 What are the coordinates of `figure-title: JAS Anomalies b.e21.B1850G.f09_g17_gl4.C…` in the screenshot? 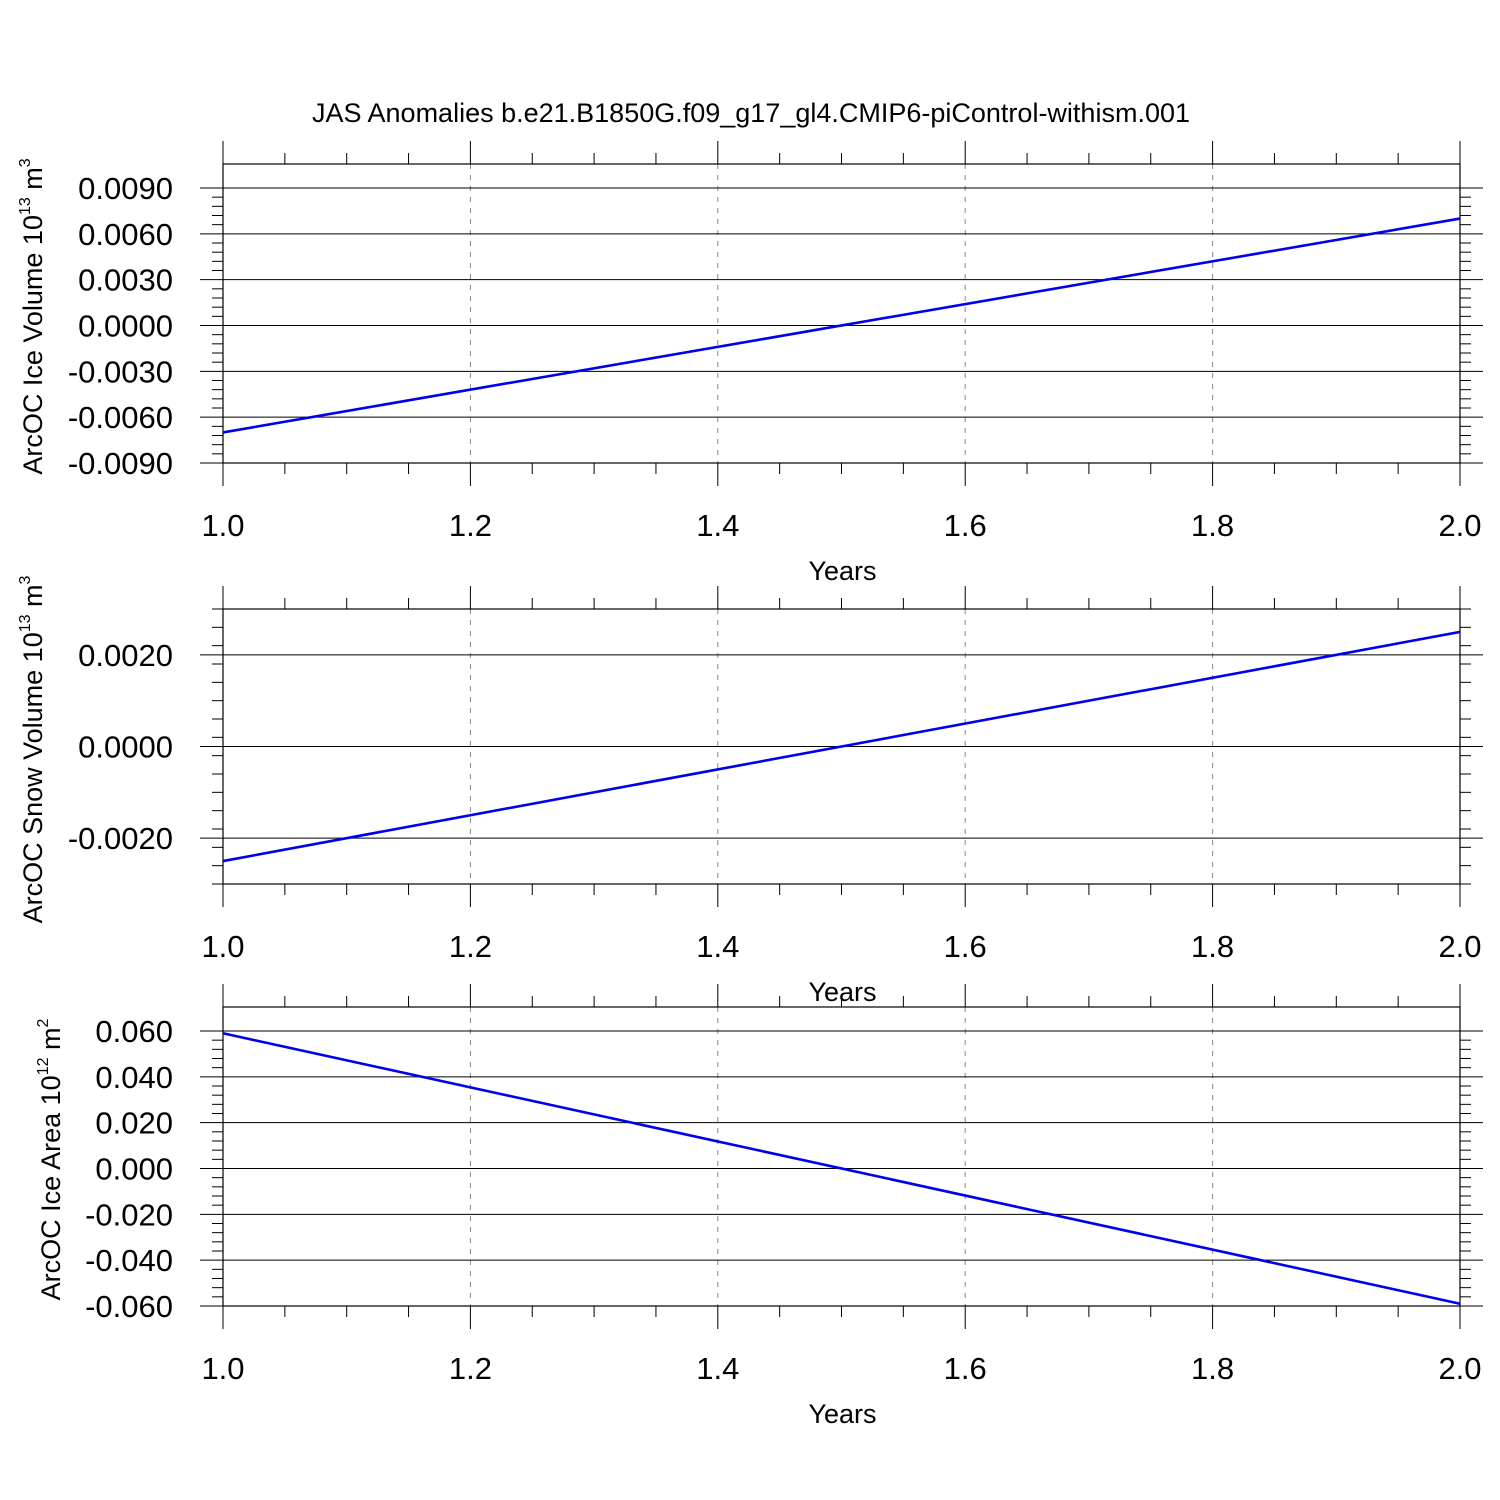 It's located at (751, 113).